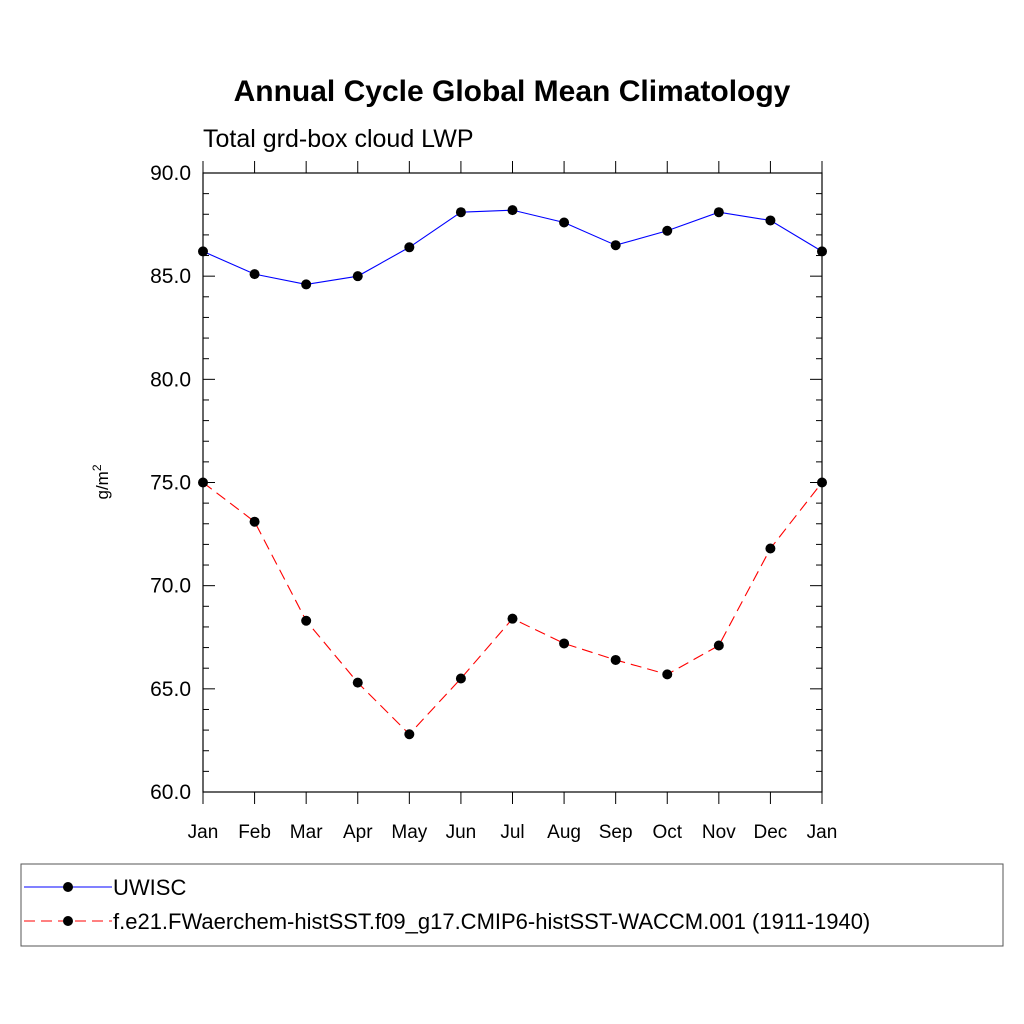 The height and width of the screenshot is (1024, 1024). I want to click on y-axis-label: g/m2, so click(101, 481).